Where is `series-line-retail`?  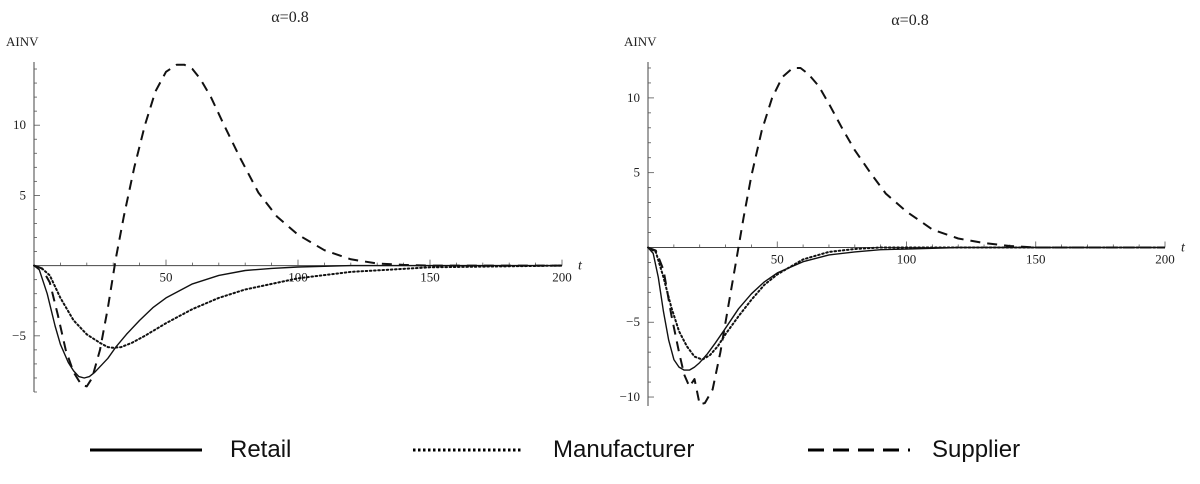
series-line-retail is located at coordinates (906, 308).